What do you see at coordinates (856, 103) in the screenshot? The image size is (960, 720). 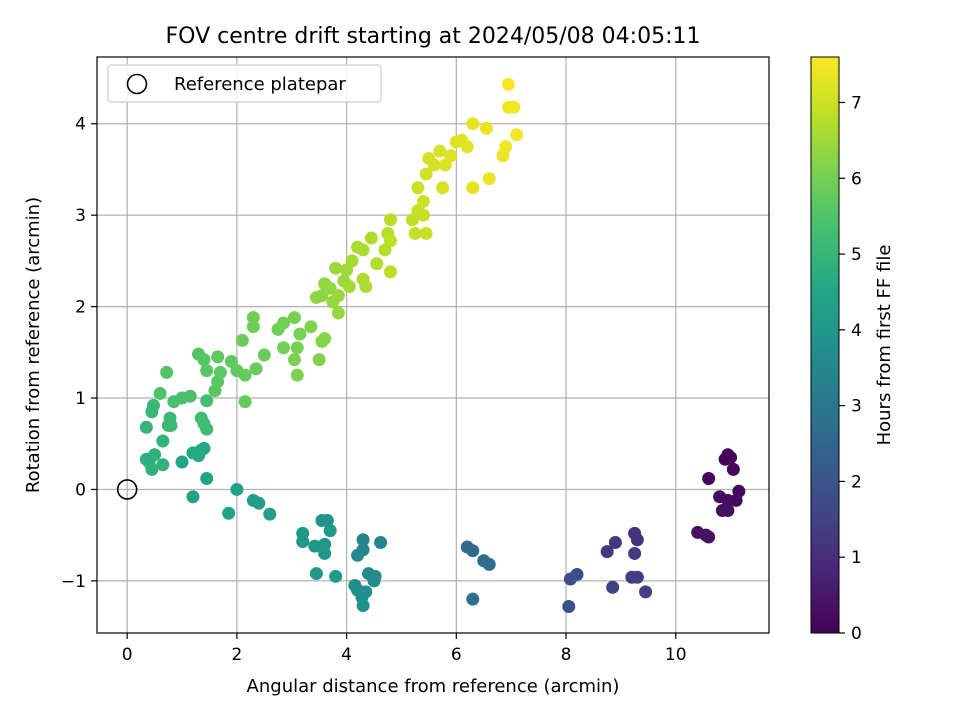 I see `colorbar-tick-label: 7` at bounding box center [856, 103].